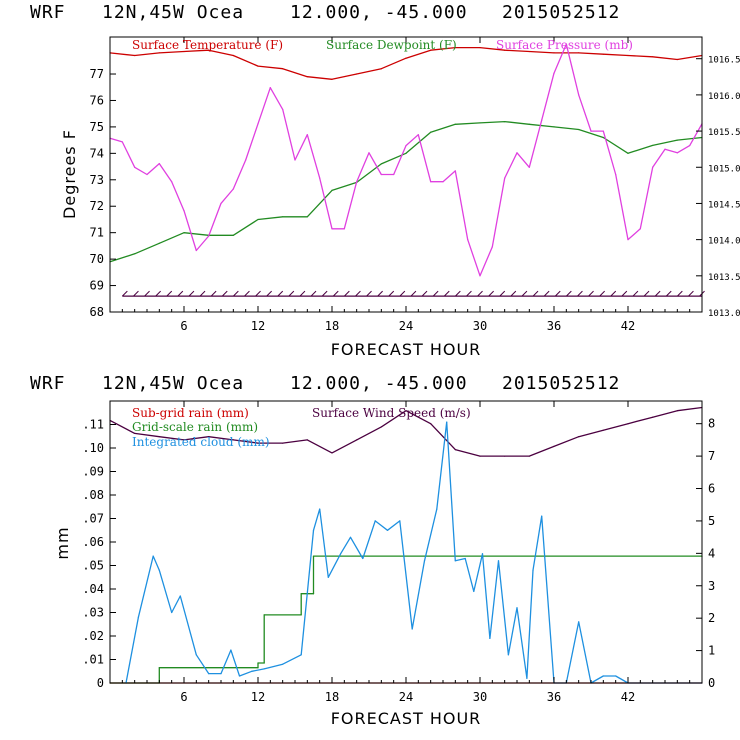 The width and height of the screenshot is (740, 740). What do you see at coordinates (99, 554) in the screenshot?
I see `panel2-y-axis-left: 0 .01 .02 .03 .04 .05 .06 .07 .08 .09 .10 .11` at bounding box center [99, 554].